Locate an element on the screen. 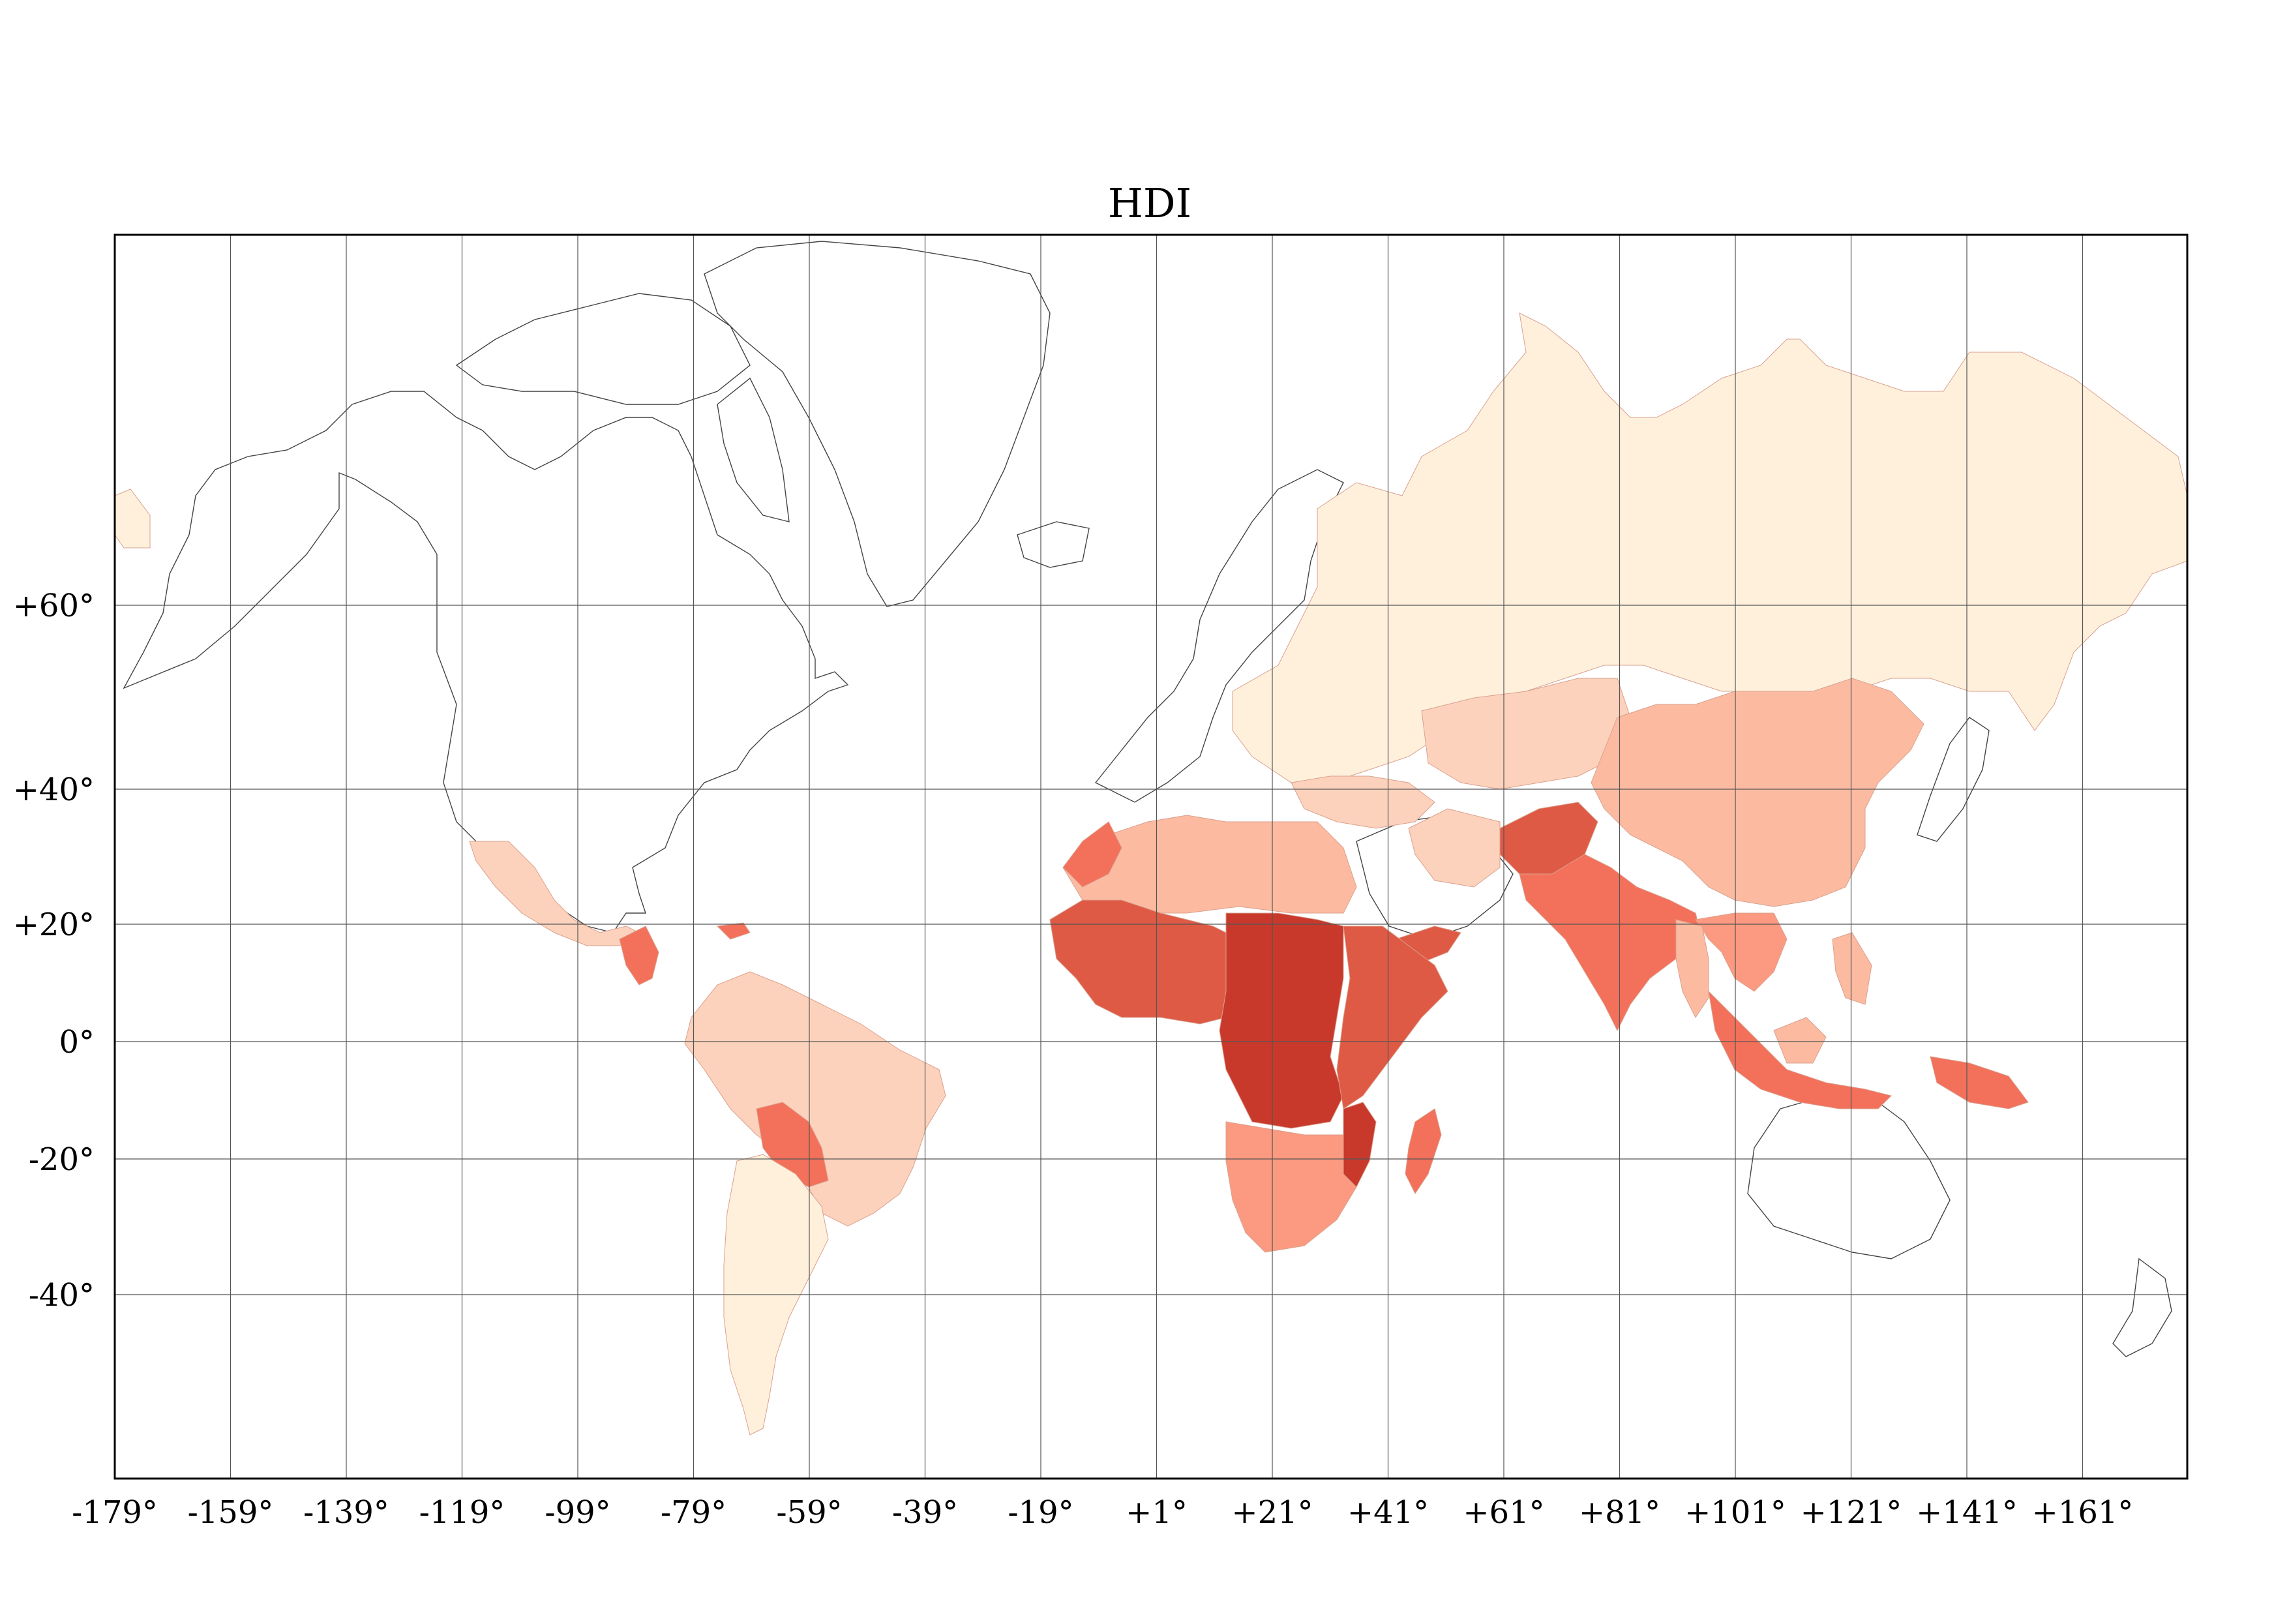 The image size is (2289, 1624). longitude-tick-label: +121° is located at coordinates (1851, 1512).